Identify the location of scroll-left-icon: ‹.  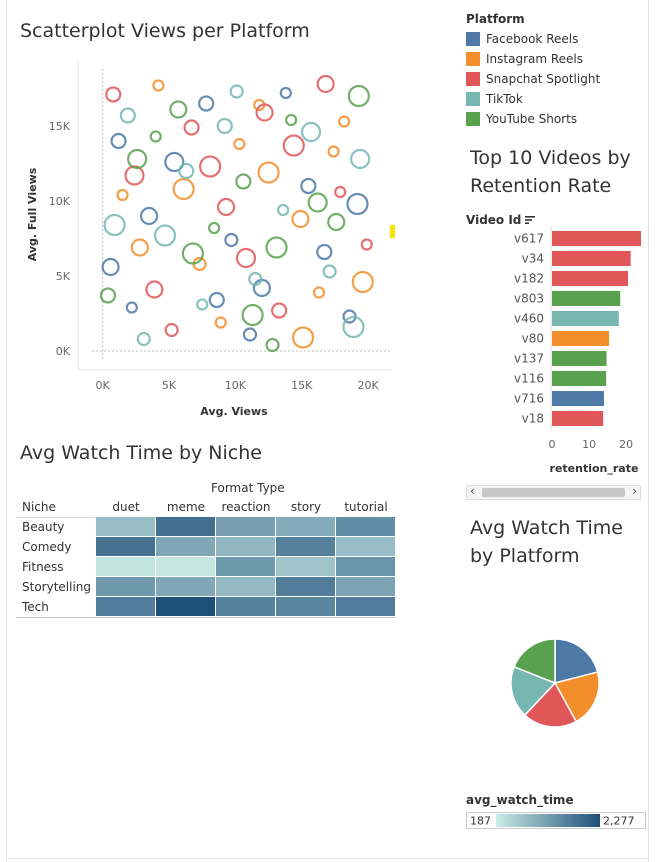
(472, 491).